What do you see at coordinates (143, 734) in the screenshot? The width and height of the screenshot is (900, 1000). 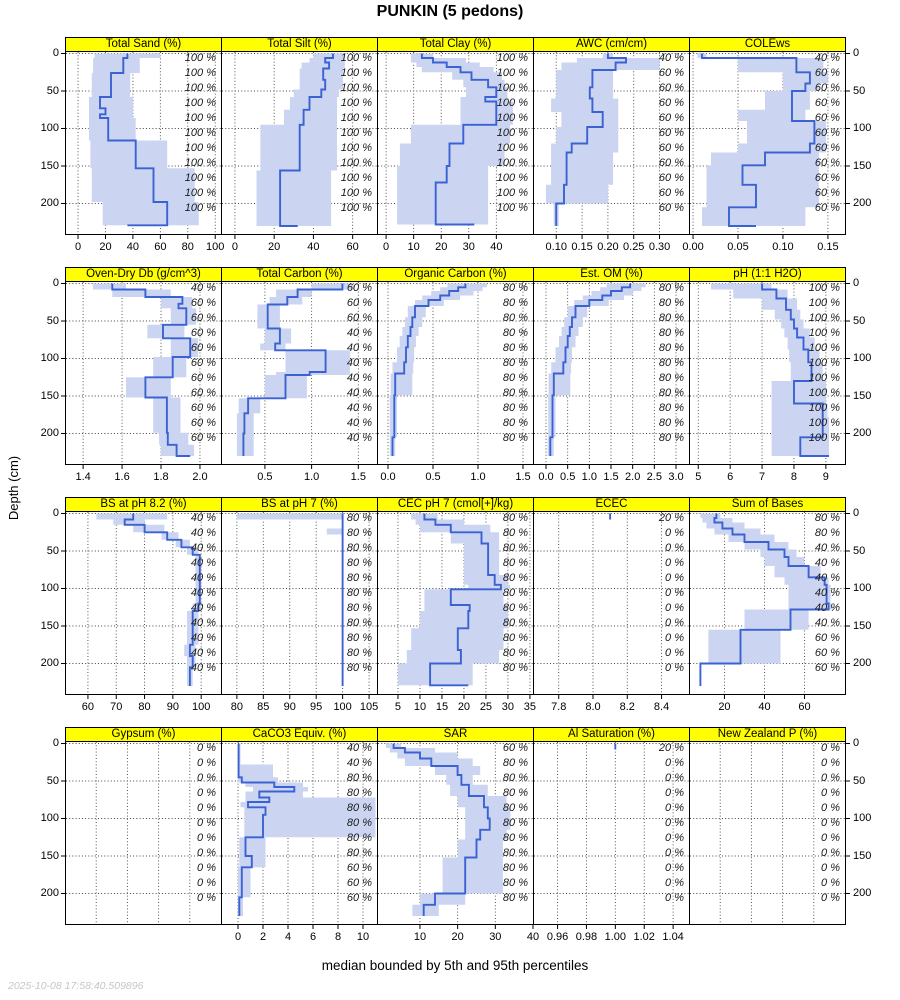 I see `strip-gypsum: Gypsum (%)` at bounding box center [143, 734].